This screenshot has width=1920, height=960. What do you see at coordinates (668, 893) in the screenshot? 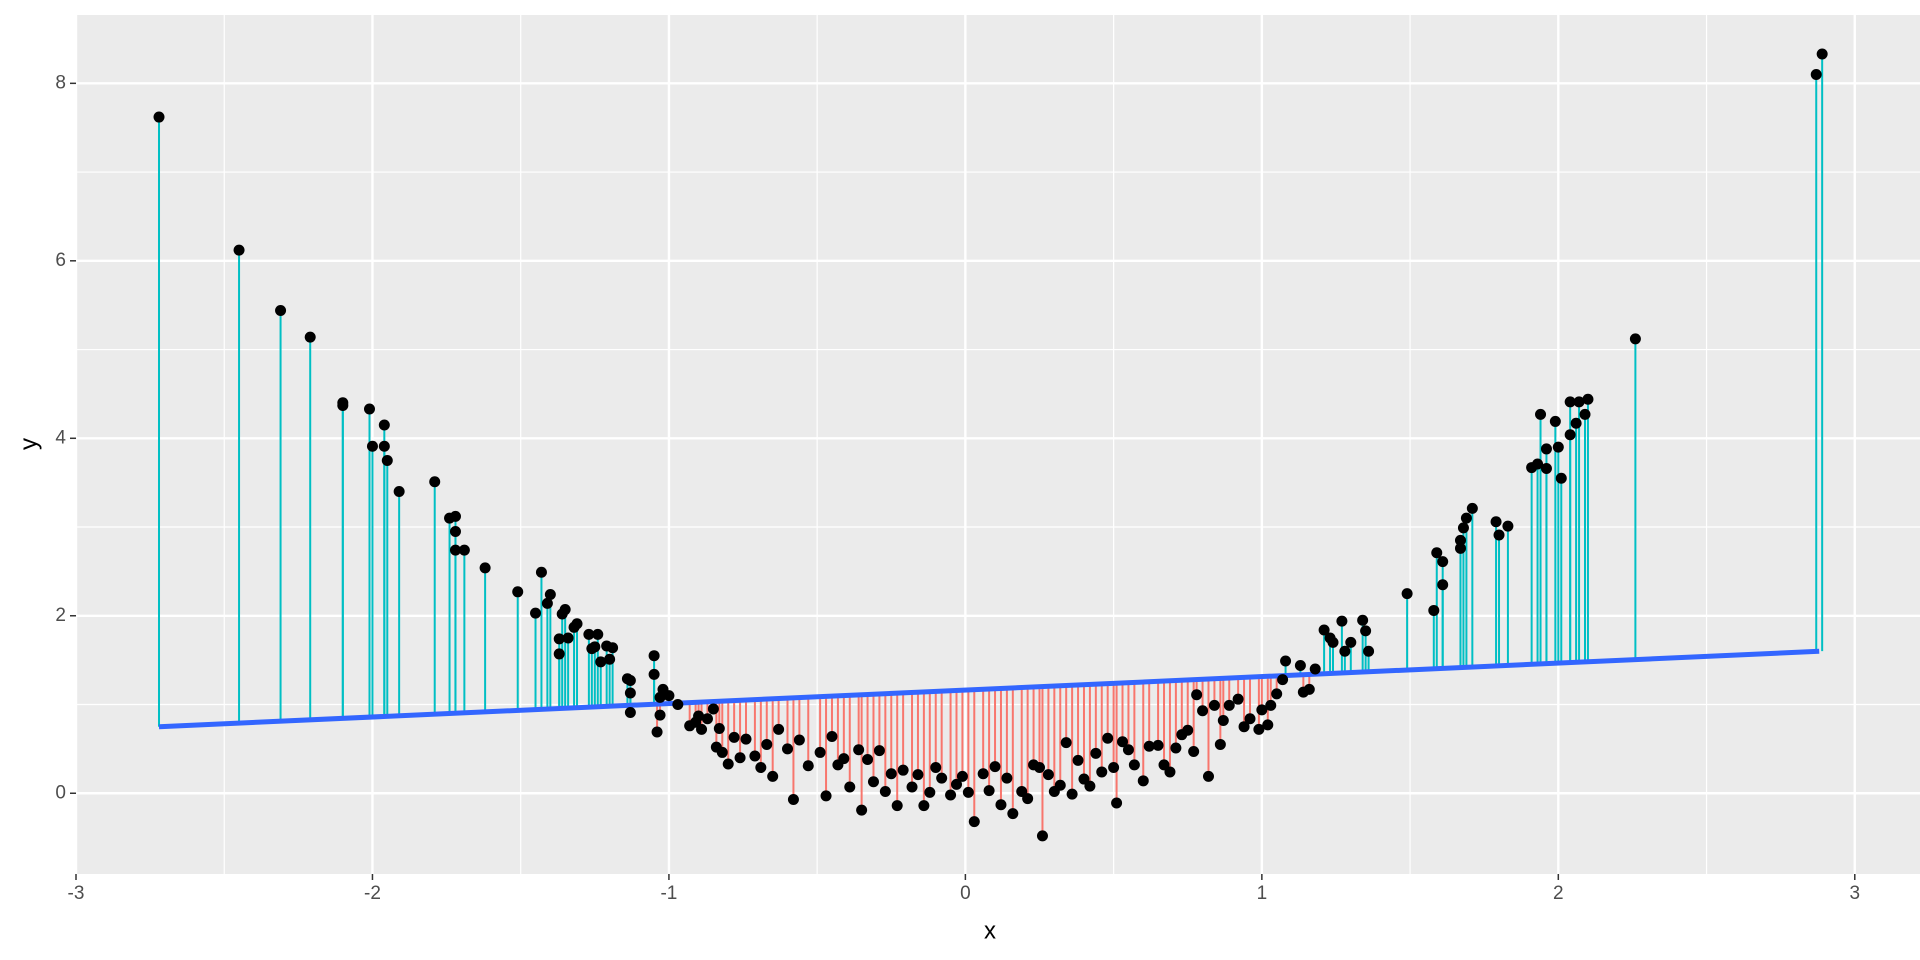
I see `x-tick-label: -1` at bounding box center [668, 893].